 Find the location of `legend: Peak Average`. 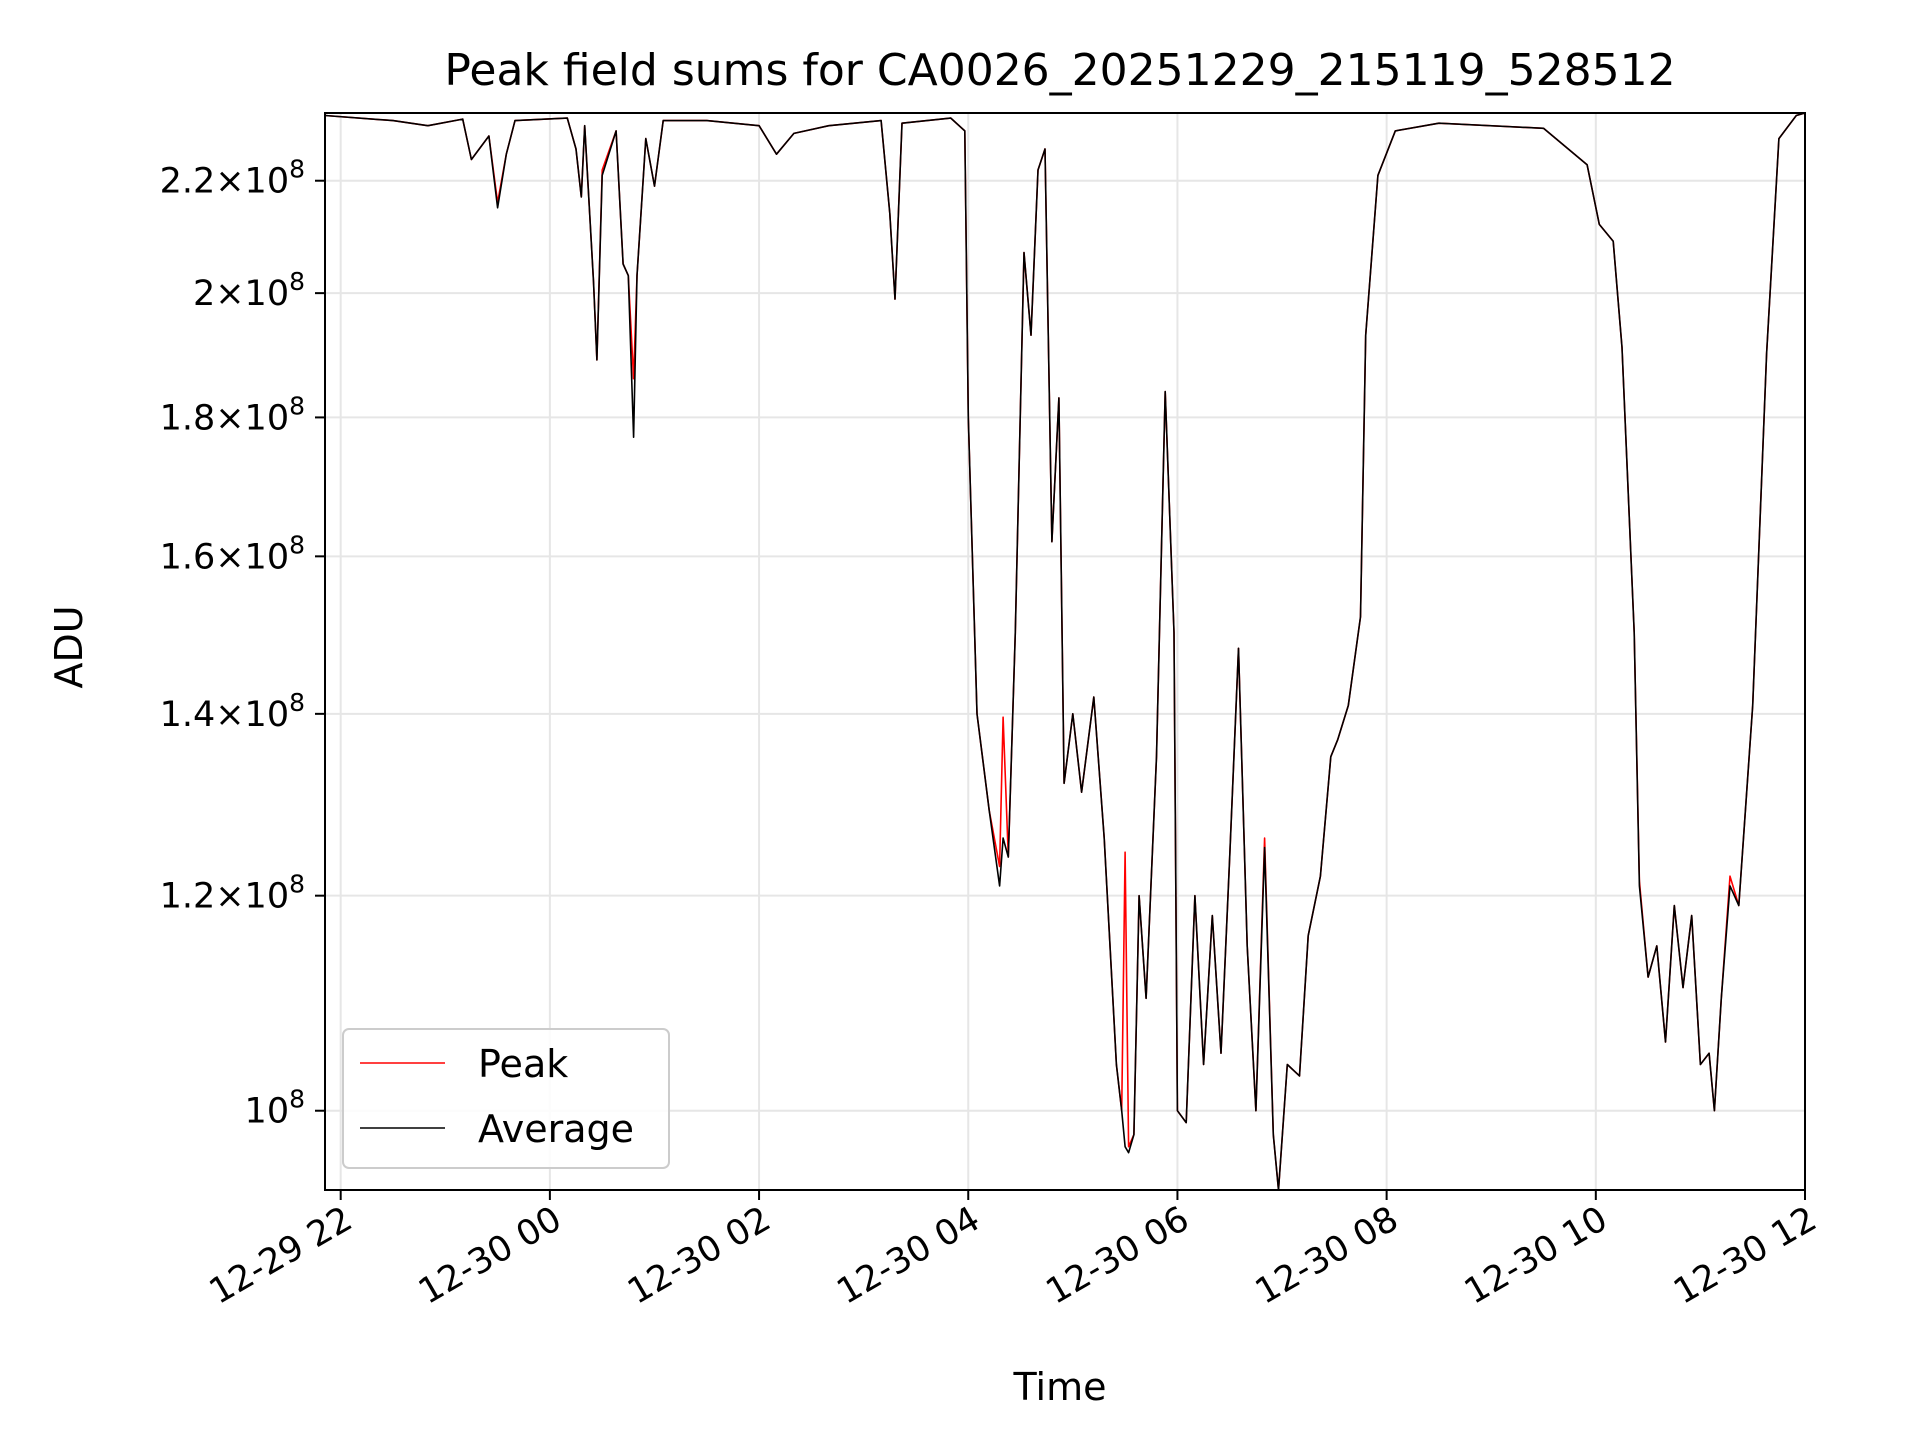

legend: Peak Average is located at coordinates (506, 1098).